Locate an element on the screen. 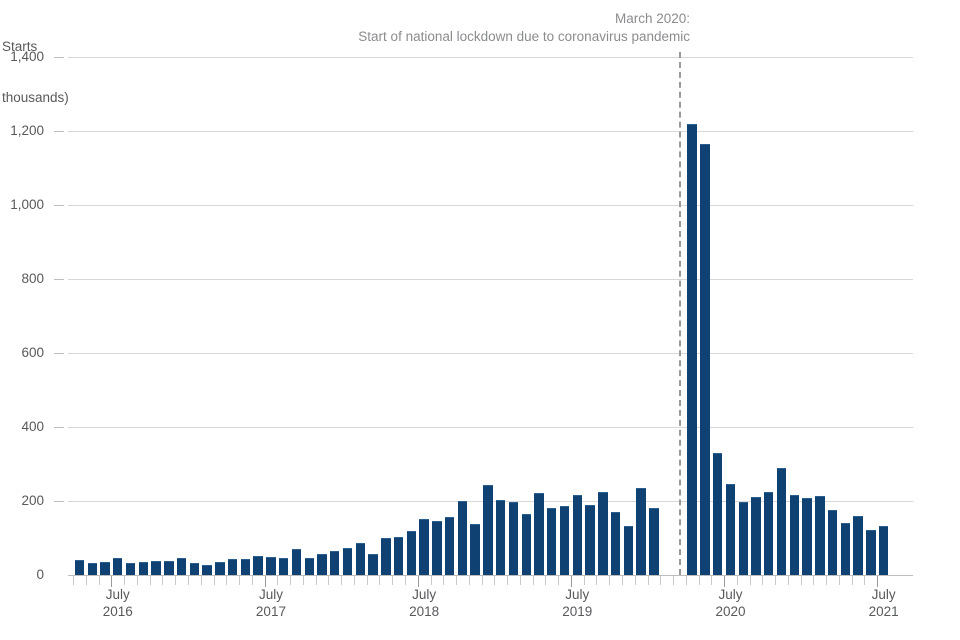 The width and height of the screenshot is (960, 640). x-tick-label: July 2019 is located at coordinates (577, 603).